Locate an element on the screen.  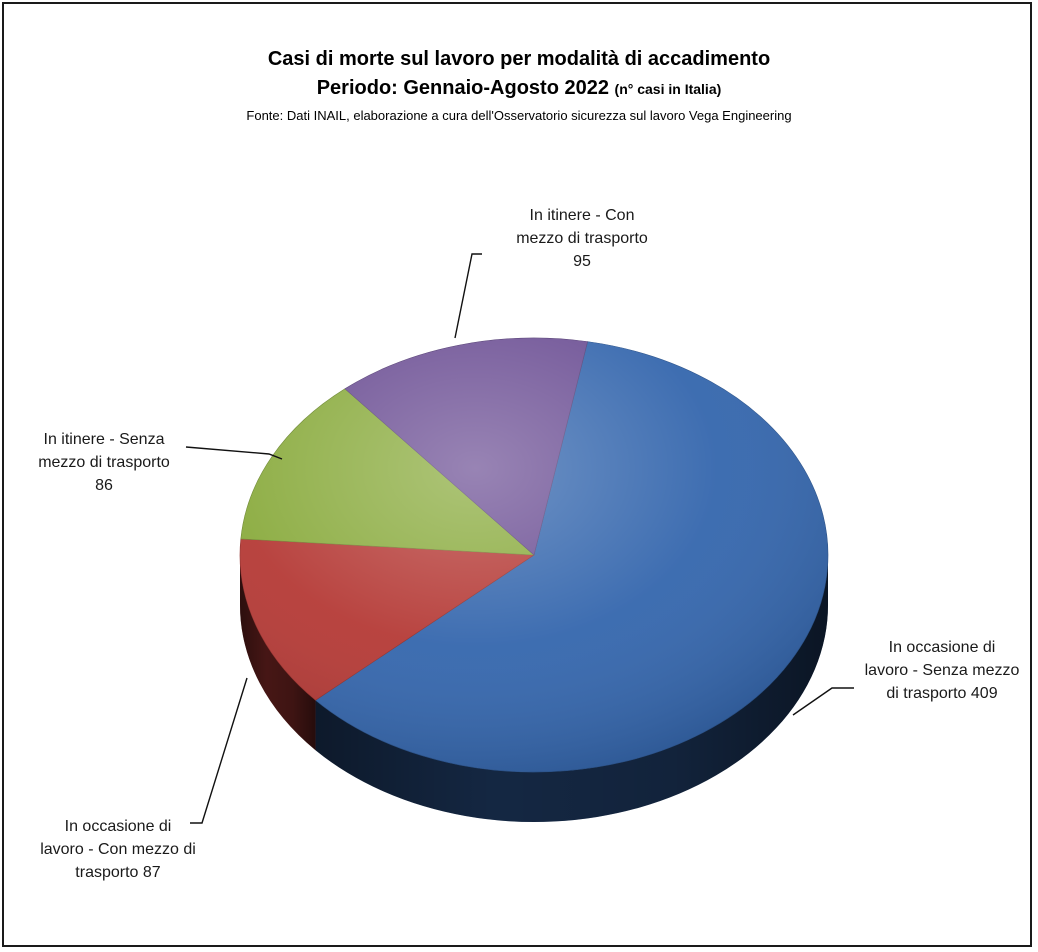
slice-label-line: In itinere - Senza is located at coordinates (104, 439).